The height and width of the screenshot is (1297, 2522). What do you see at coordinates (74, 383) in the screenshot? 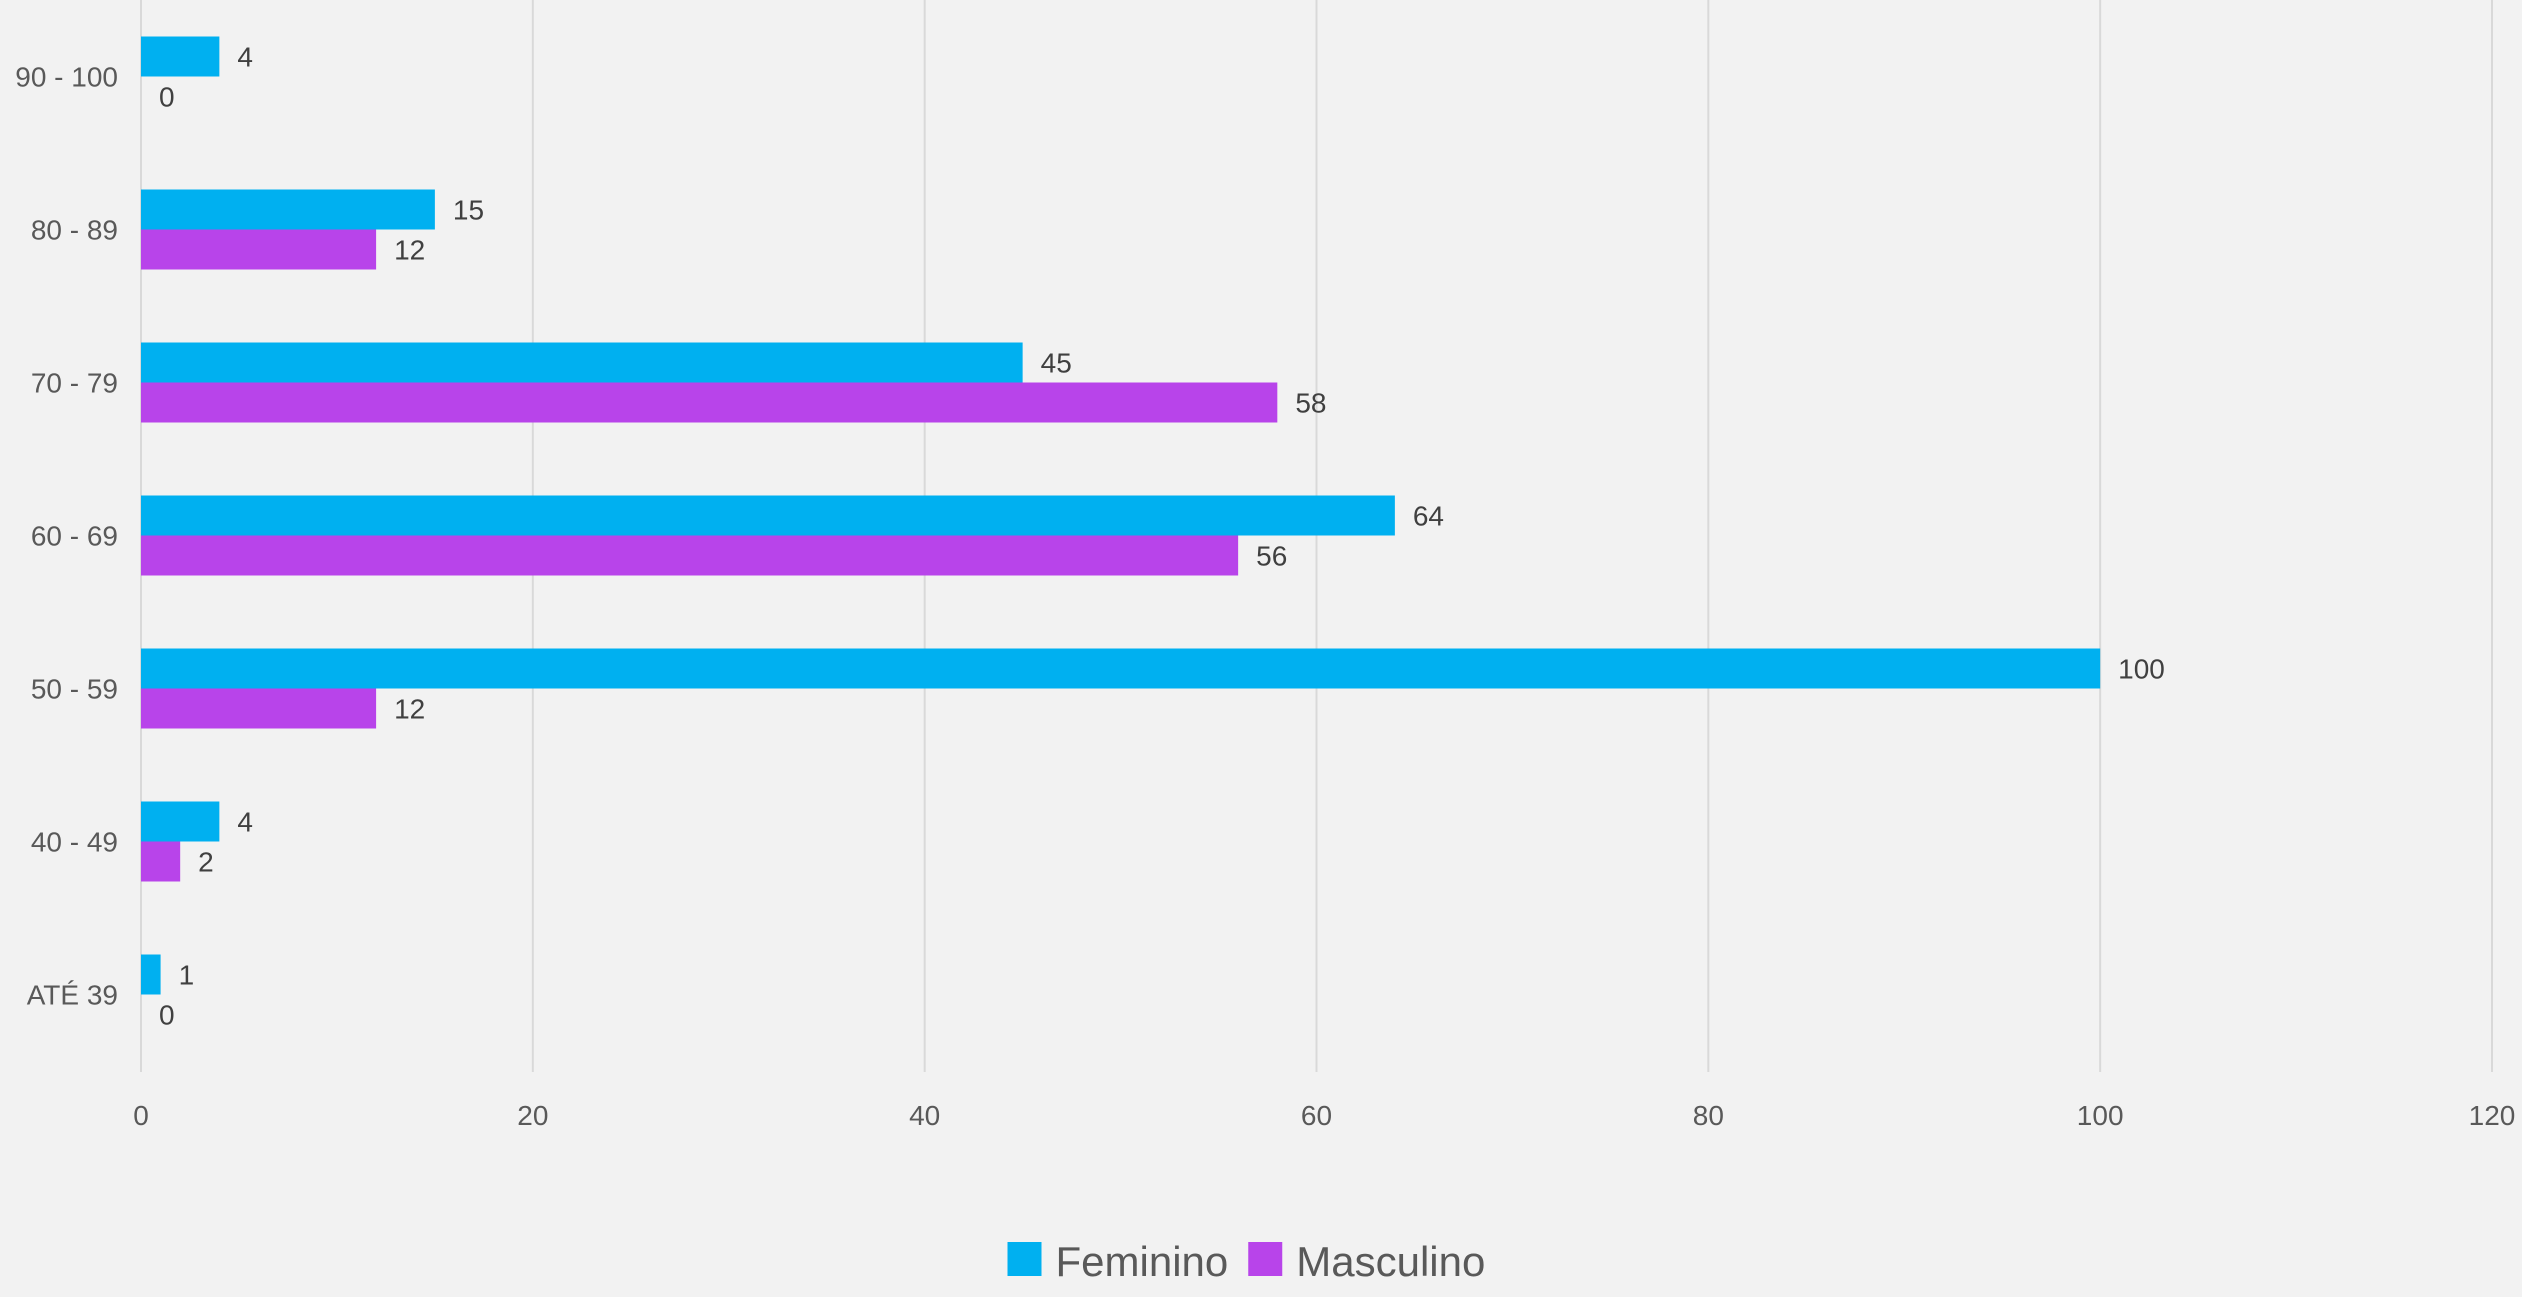
I see `category-label: 70 - 79` at bounding box center [74, 383].